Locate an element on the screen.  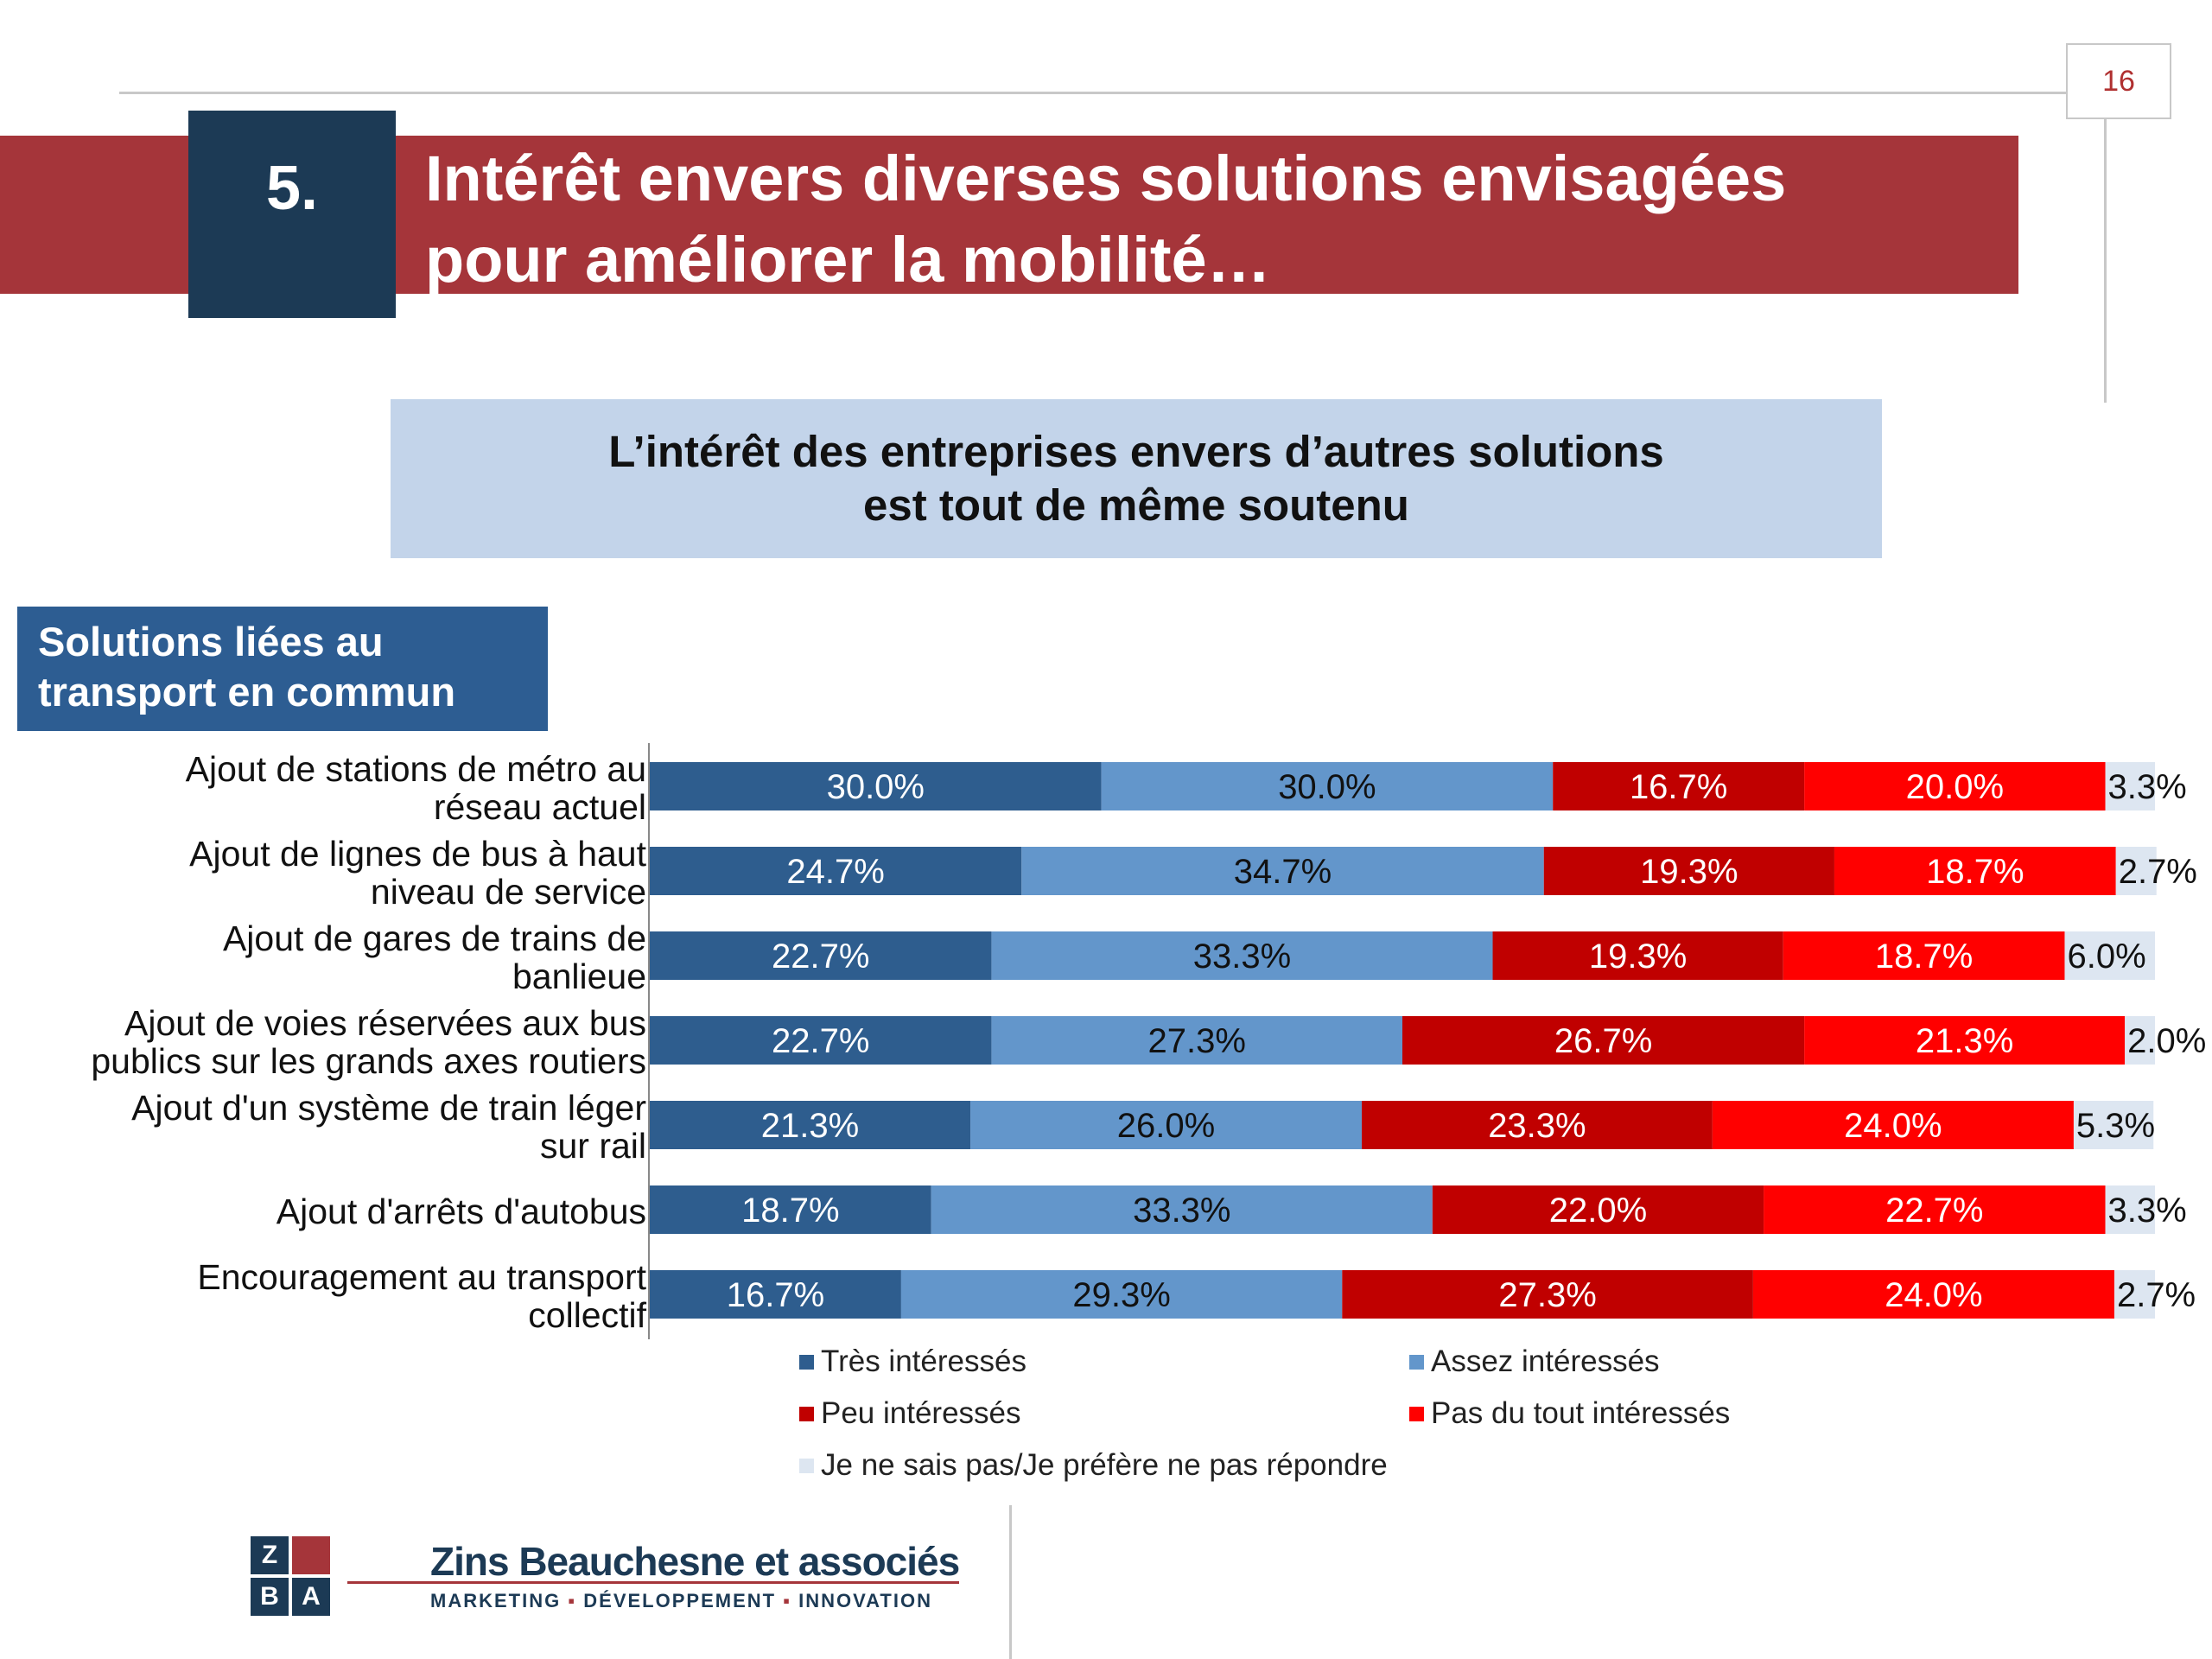
data-label: 24.7% is located at coordinates (835, 872).